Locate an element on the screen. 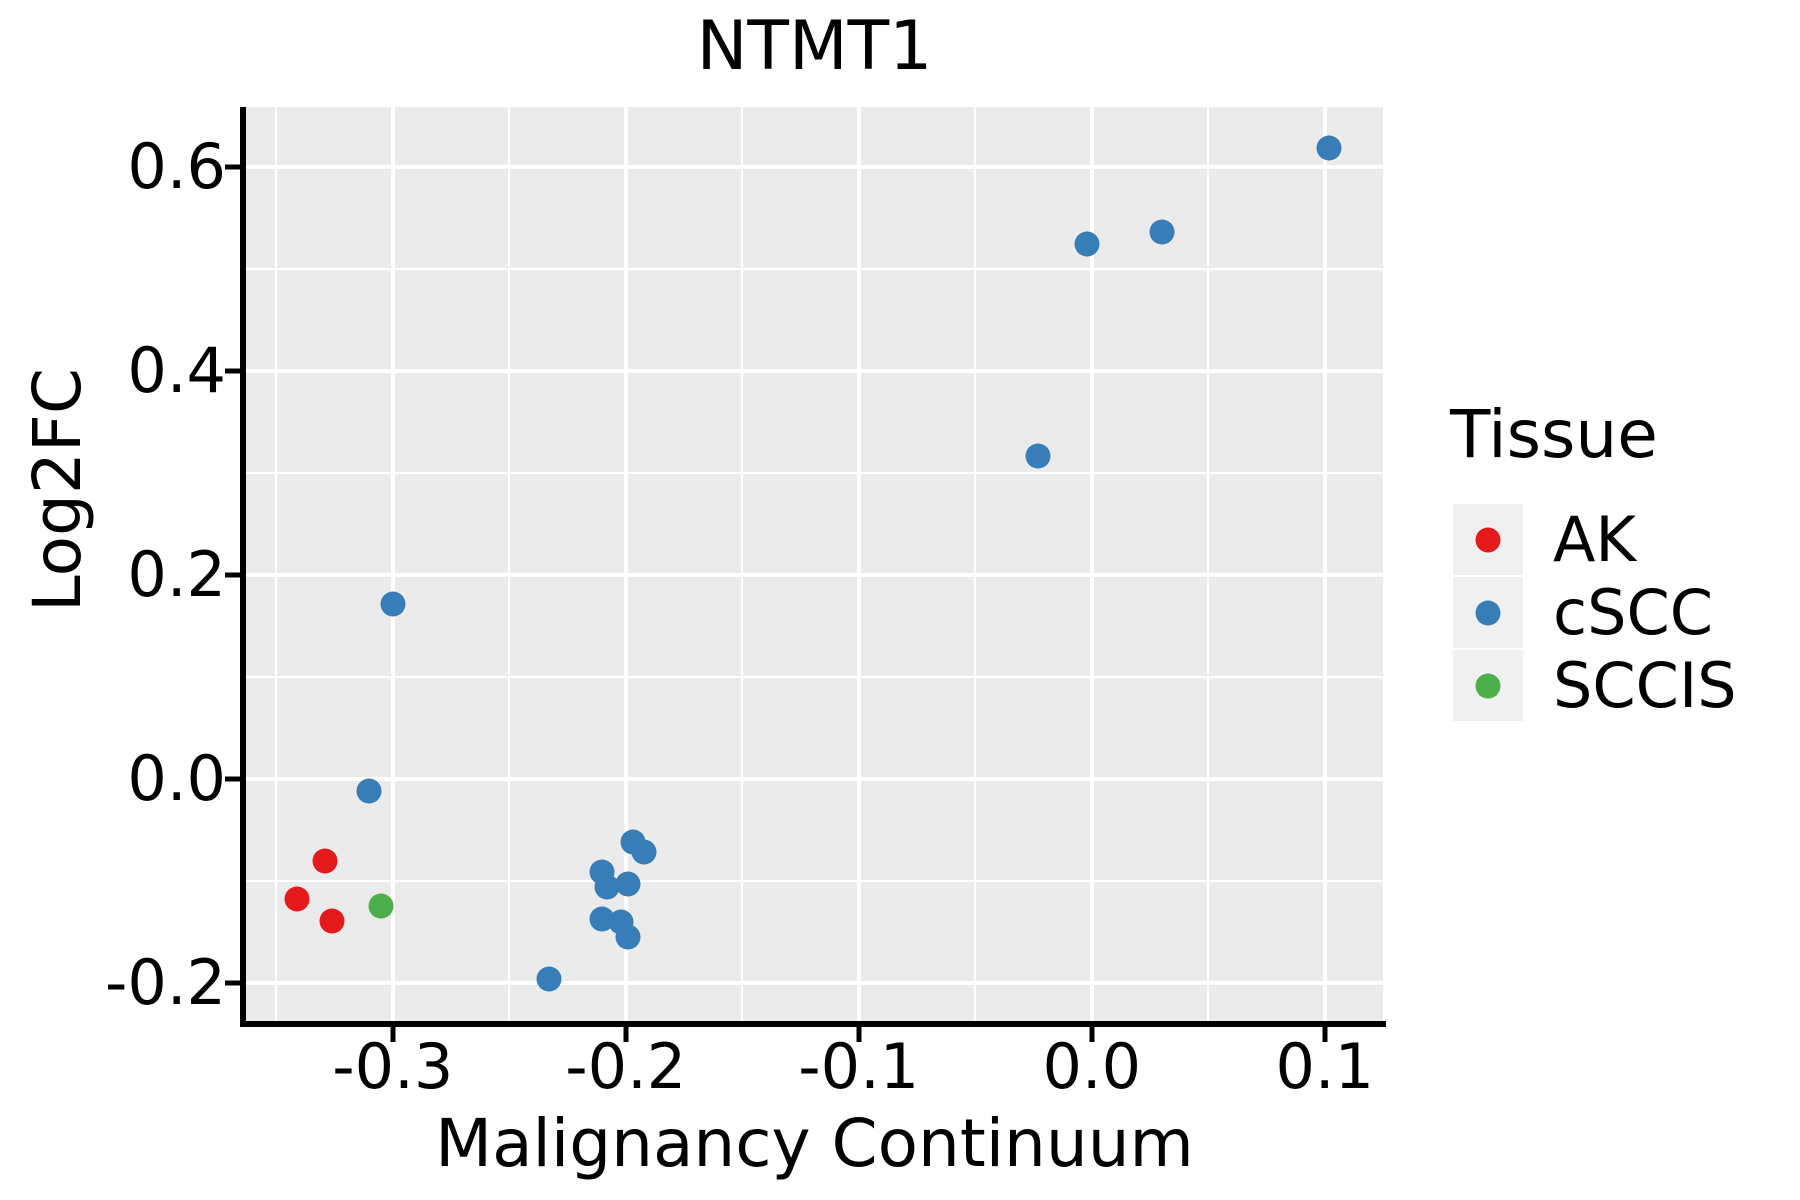 The width and height of the screenshot is (1800, 1200). x-axis-title: Malignancy Continuum is located at coordinates (814, 1143).